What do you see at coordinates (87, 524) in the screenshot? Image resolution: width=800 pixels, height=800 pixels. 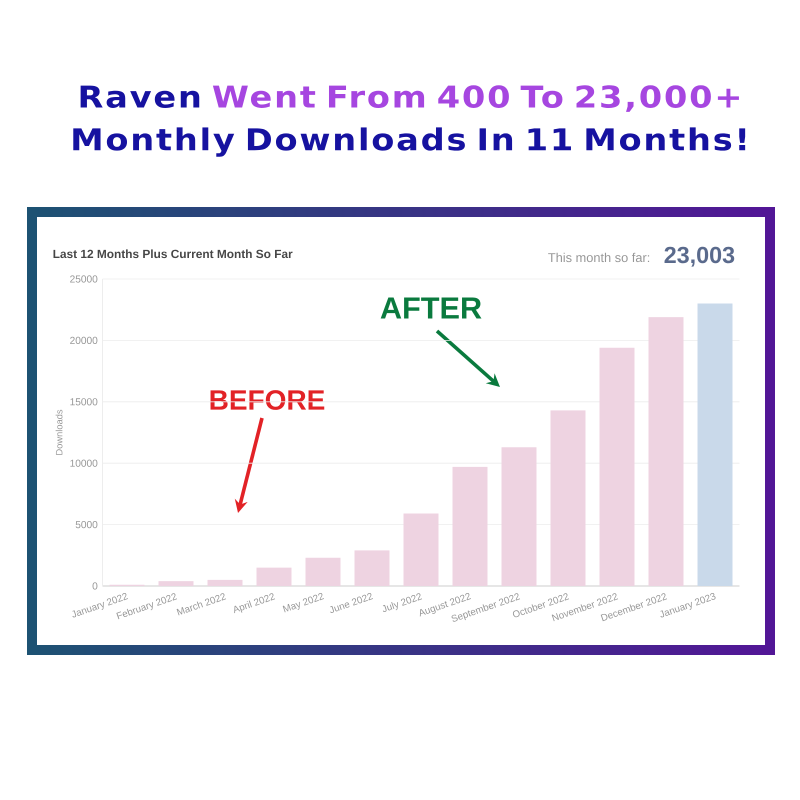 I see `y-tick-label: 5000` at bounding box center [87, 524].